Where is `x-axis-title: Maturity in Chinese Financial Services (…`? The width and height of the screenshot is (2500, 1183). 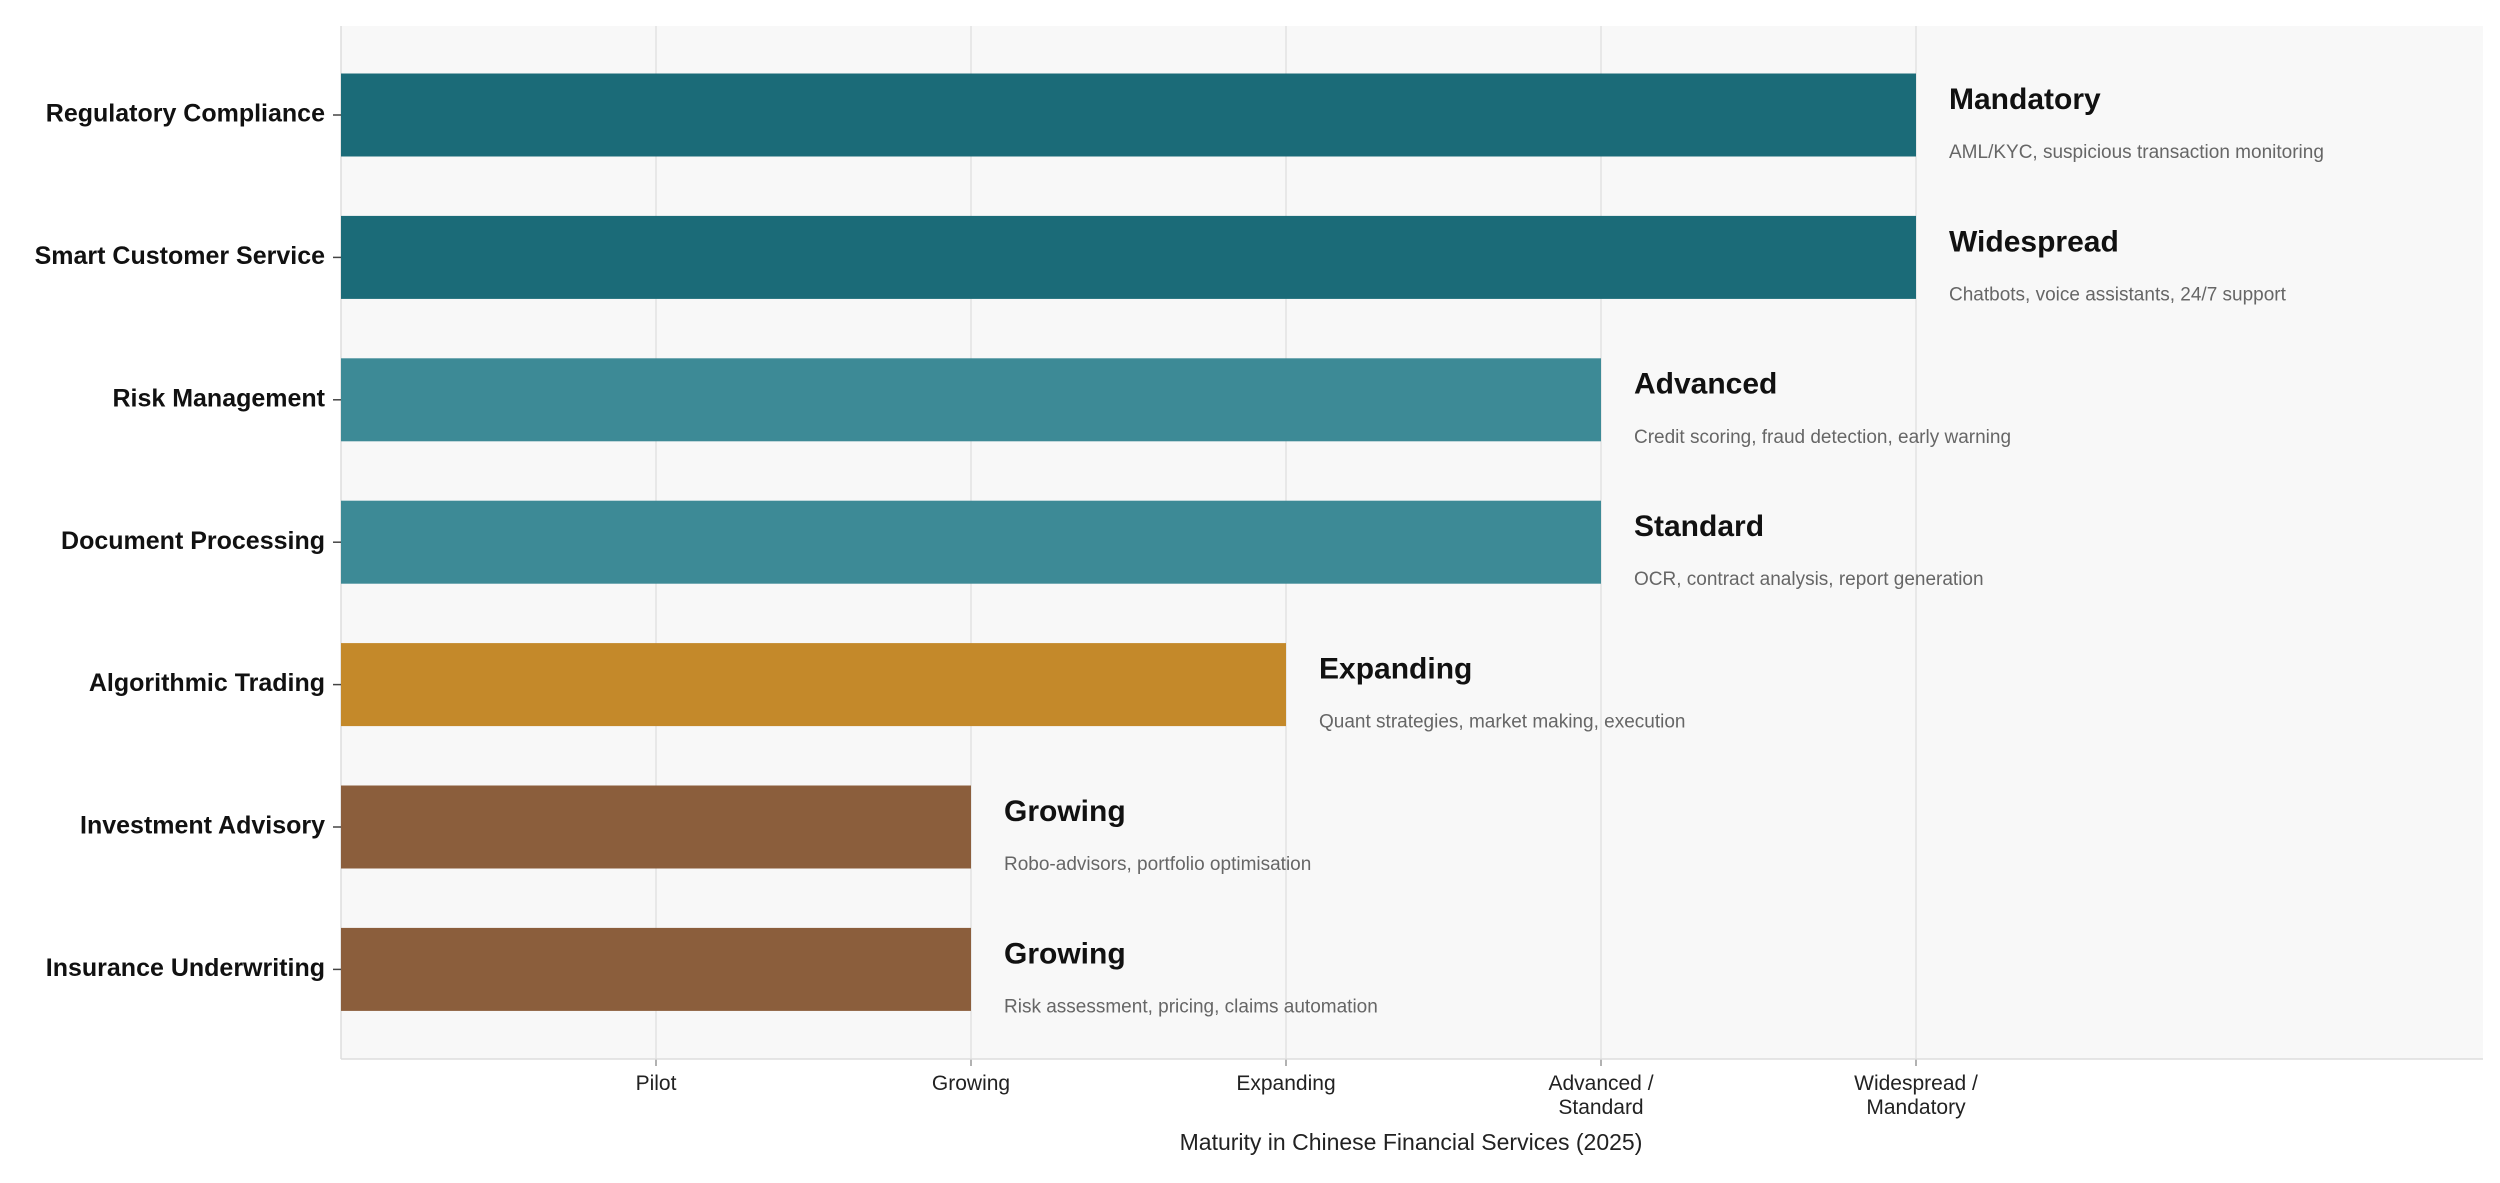 x-axis-title: Maturity in Chinese Financial Services (… is located at coordinates (1411, 1142).